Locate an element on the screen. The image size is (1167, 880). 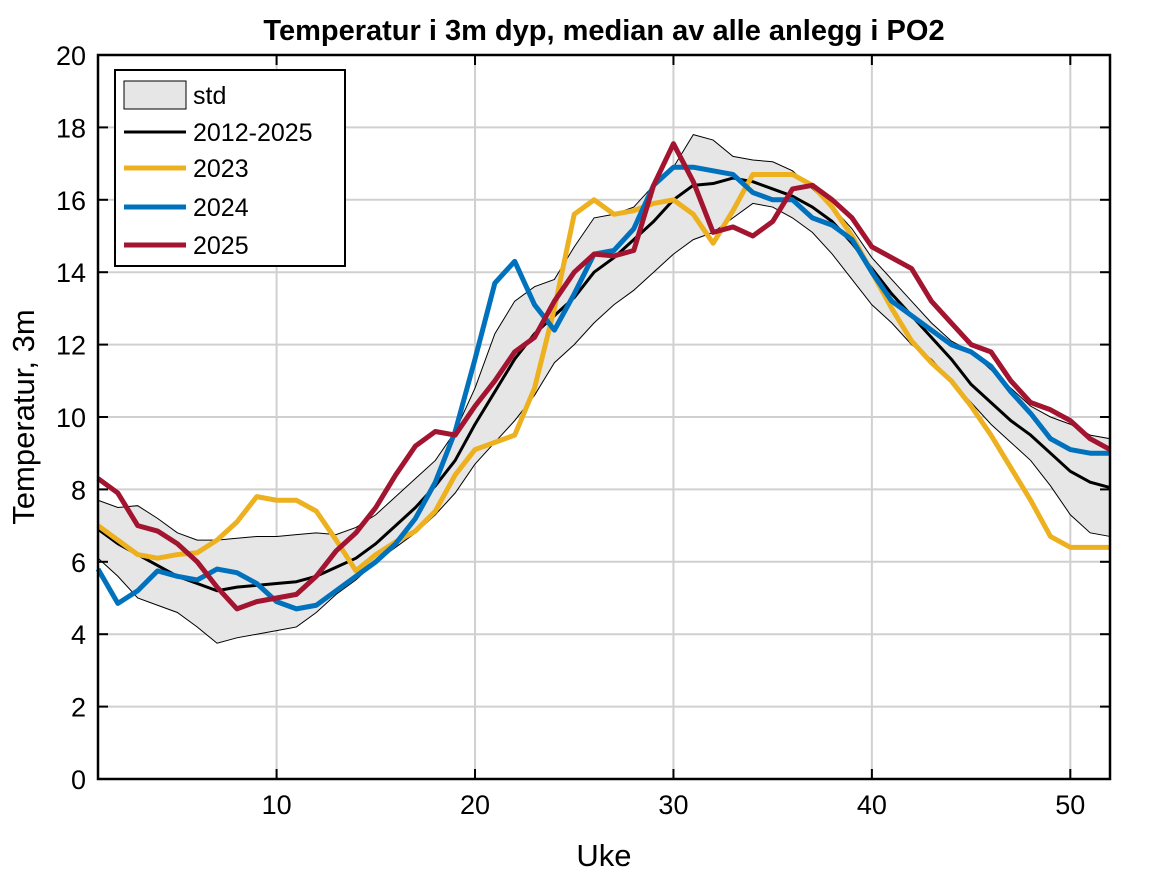
legend-label-2025: 2025 is located at coordinates (221, 246).